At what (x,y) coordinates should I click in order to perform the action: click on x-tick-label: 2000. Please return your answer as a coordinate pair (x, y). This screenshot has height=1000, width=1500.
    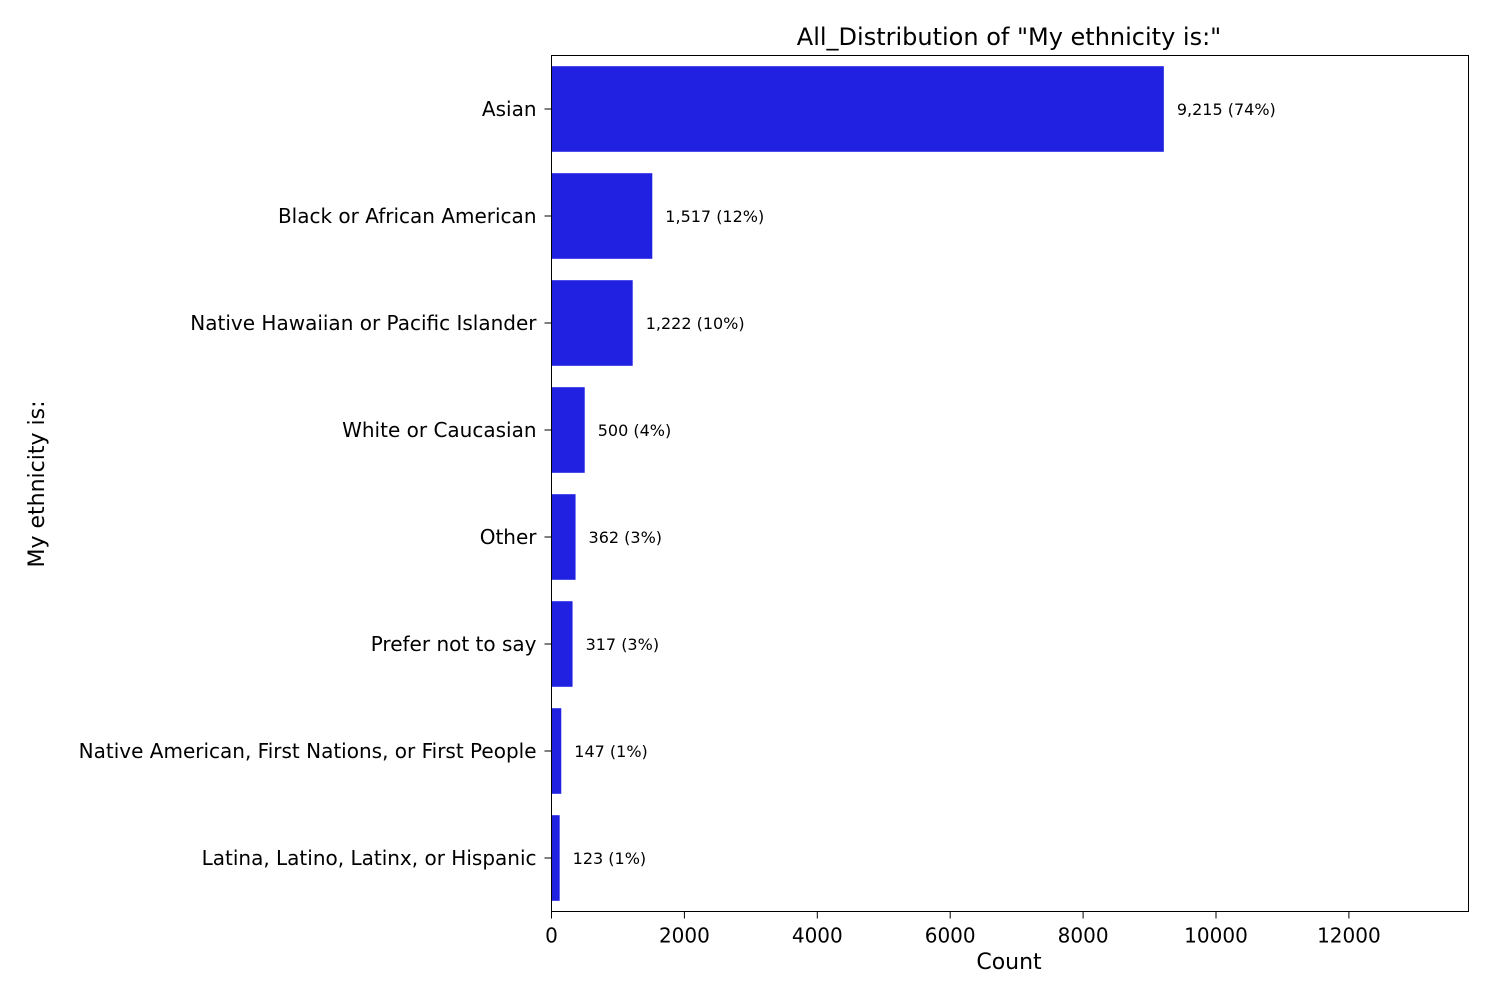
    Looking at the image, I should click on (684, 936).